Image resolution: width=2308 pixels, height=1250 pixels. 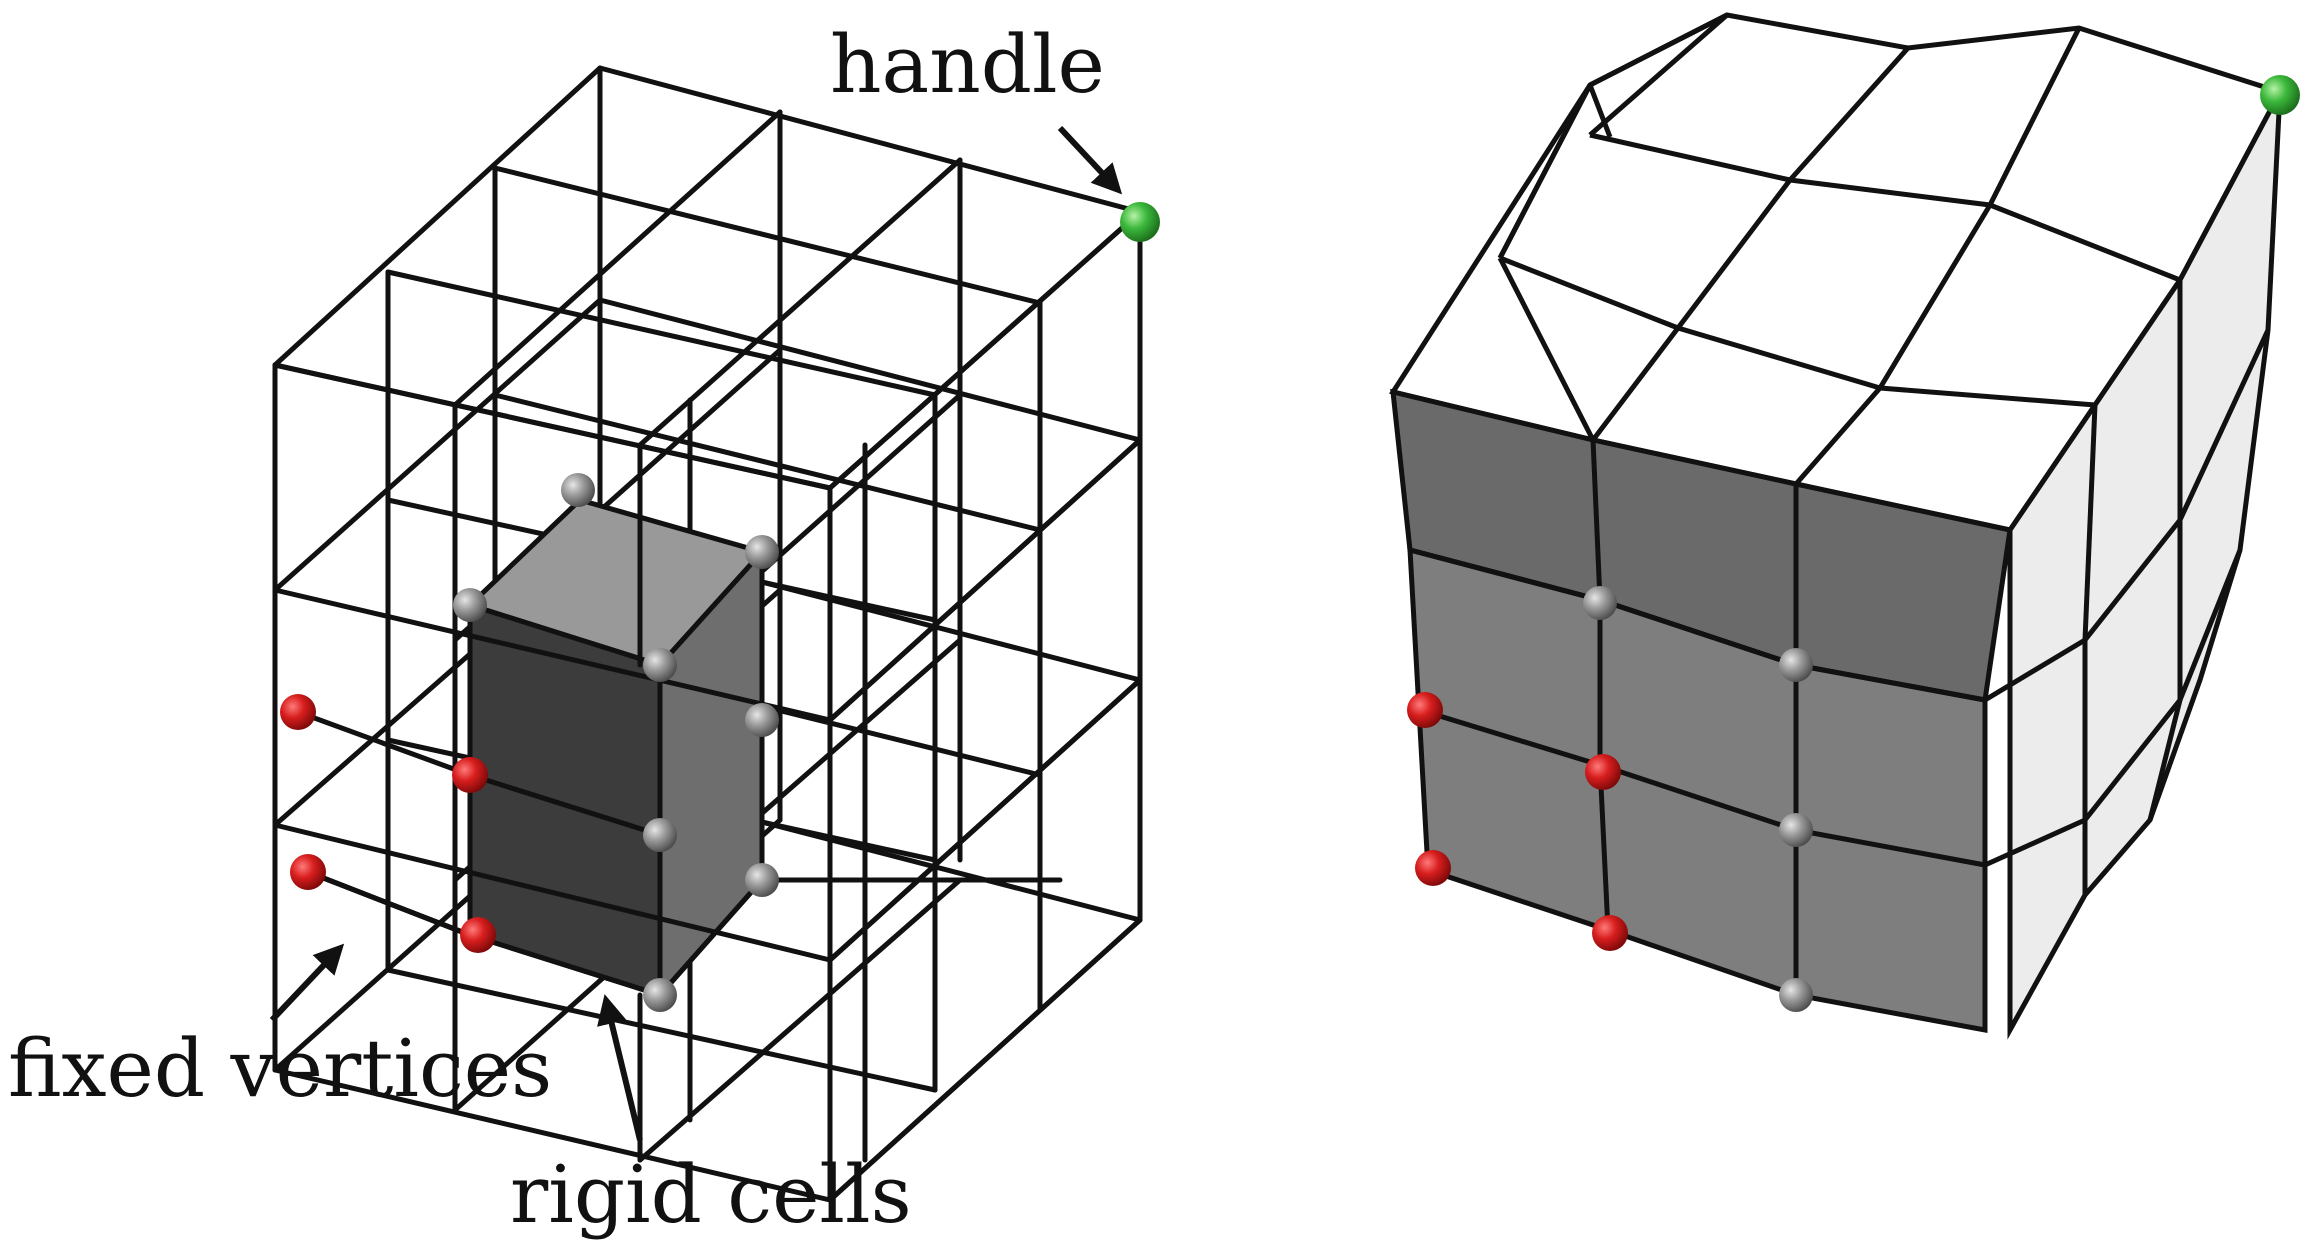 What do you see at coordinates (307, 983) in the screenshot?
I see `fixed-vertices-arrow` at bounding box center [307, 983].